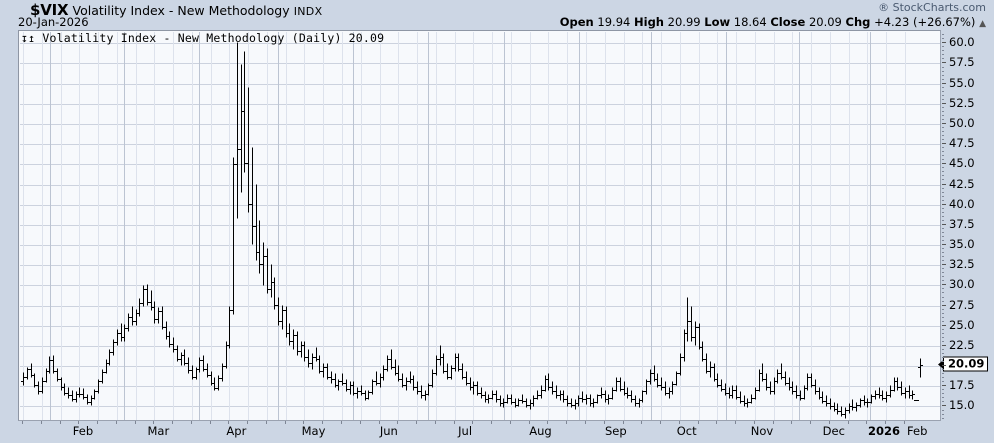 This screenshot has width=994, height=443. What do you see at coordinates (717, 22) in the screenshot?
I see `low-label: Low` at bounding box center [717, 22].